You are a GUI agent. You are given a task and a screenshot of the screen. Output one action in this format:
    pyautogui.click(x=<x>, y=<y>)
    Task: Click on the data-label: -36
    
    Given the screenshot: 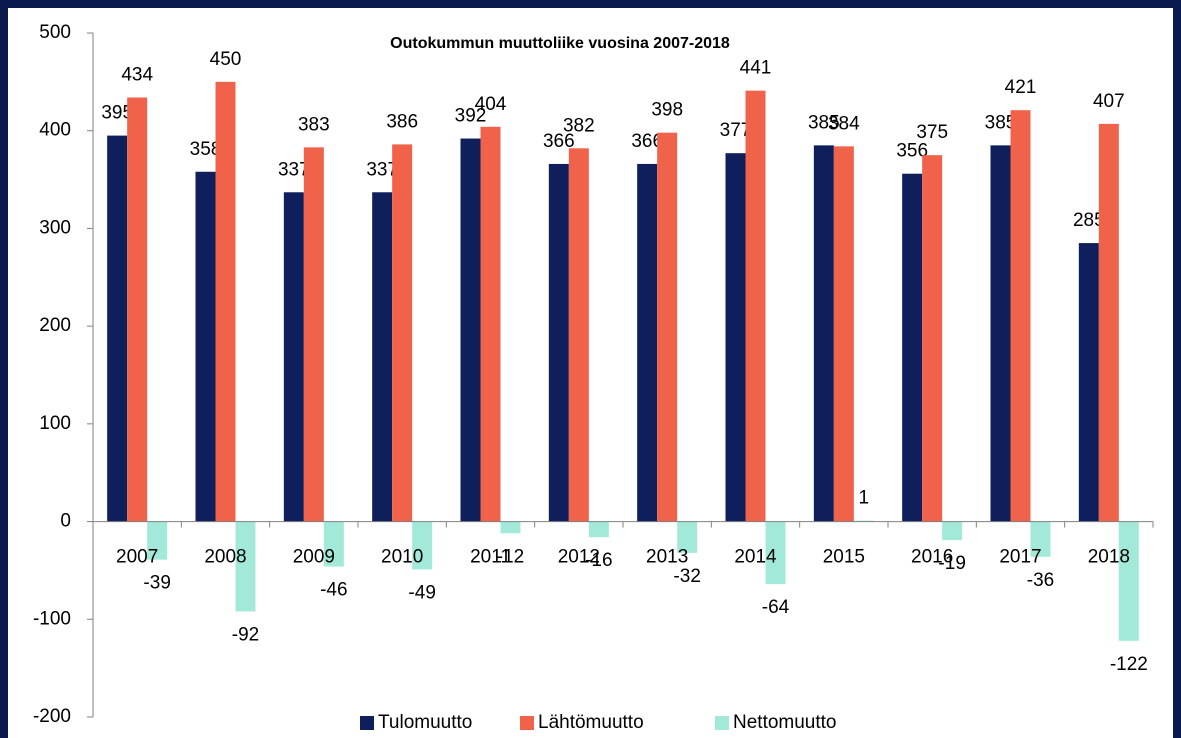 What is the action you would take?
    pyautogui.click(x=1040, y=580)
    